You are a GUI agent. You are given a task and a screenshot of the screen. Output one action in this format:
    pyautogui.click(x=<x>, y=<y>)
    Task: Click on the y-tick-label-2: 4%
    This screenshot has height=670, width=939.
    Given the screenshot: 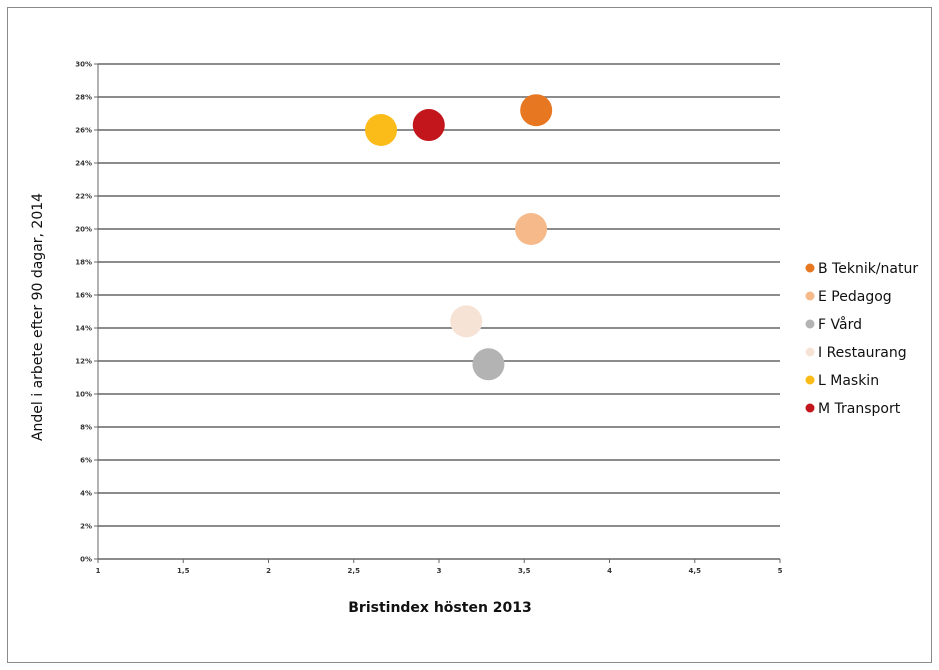 What is the action you would take?
    pyautogui.click(x=86, y=494)
    